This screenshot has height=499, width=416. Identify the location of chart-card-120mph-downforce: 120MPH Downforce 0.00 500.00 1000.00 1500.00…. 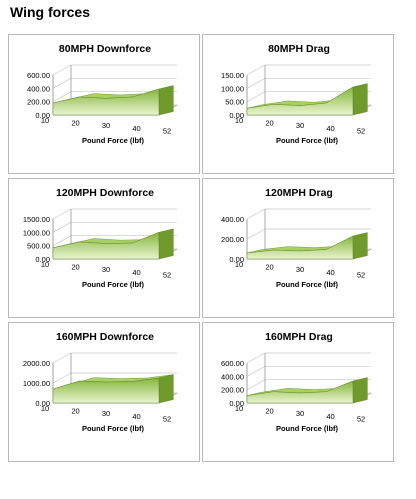
(104, 248).